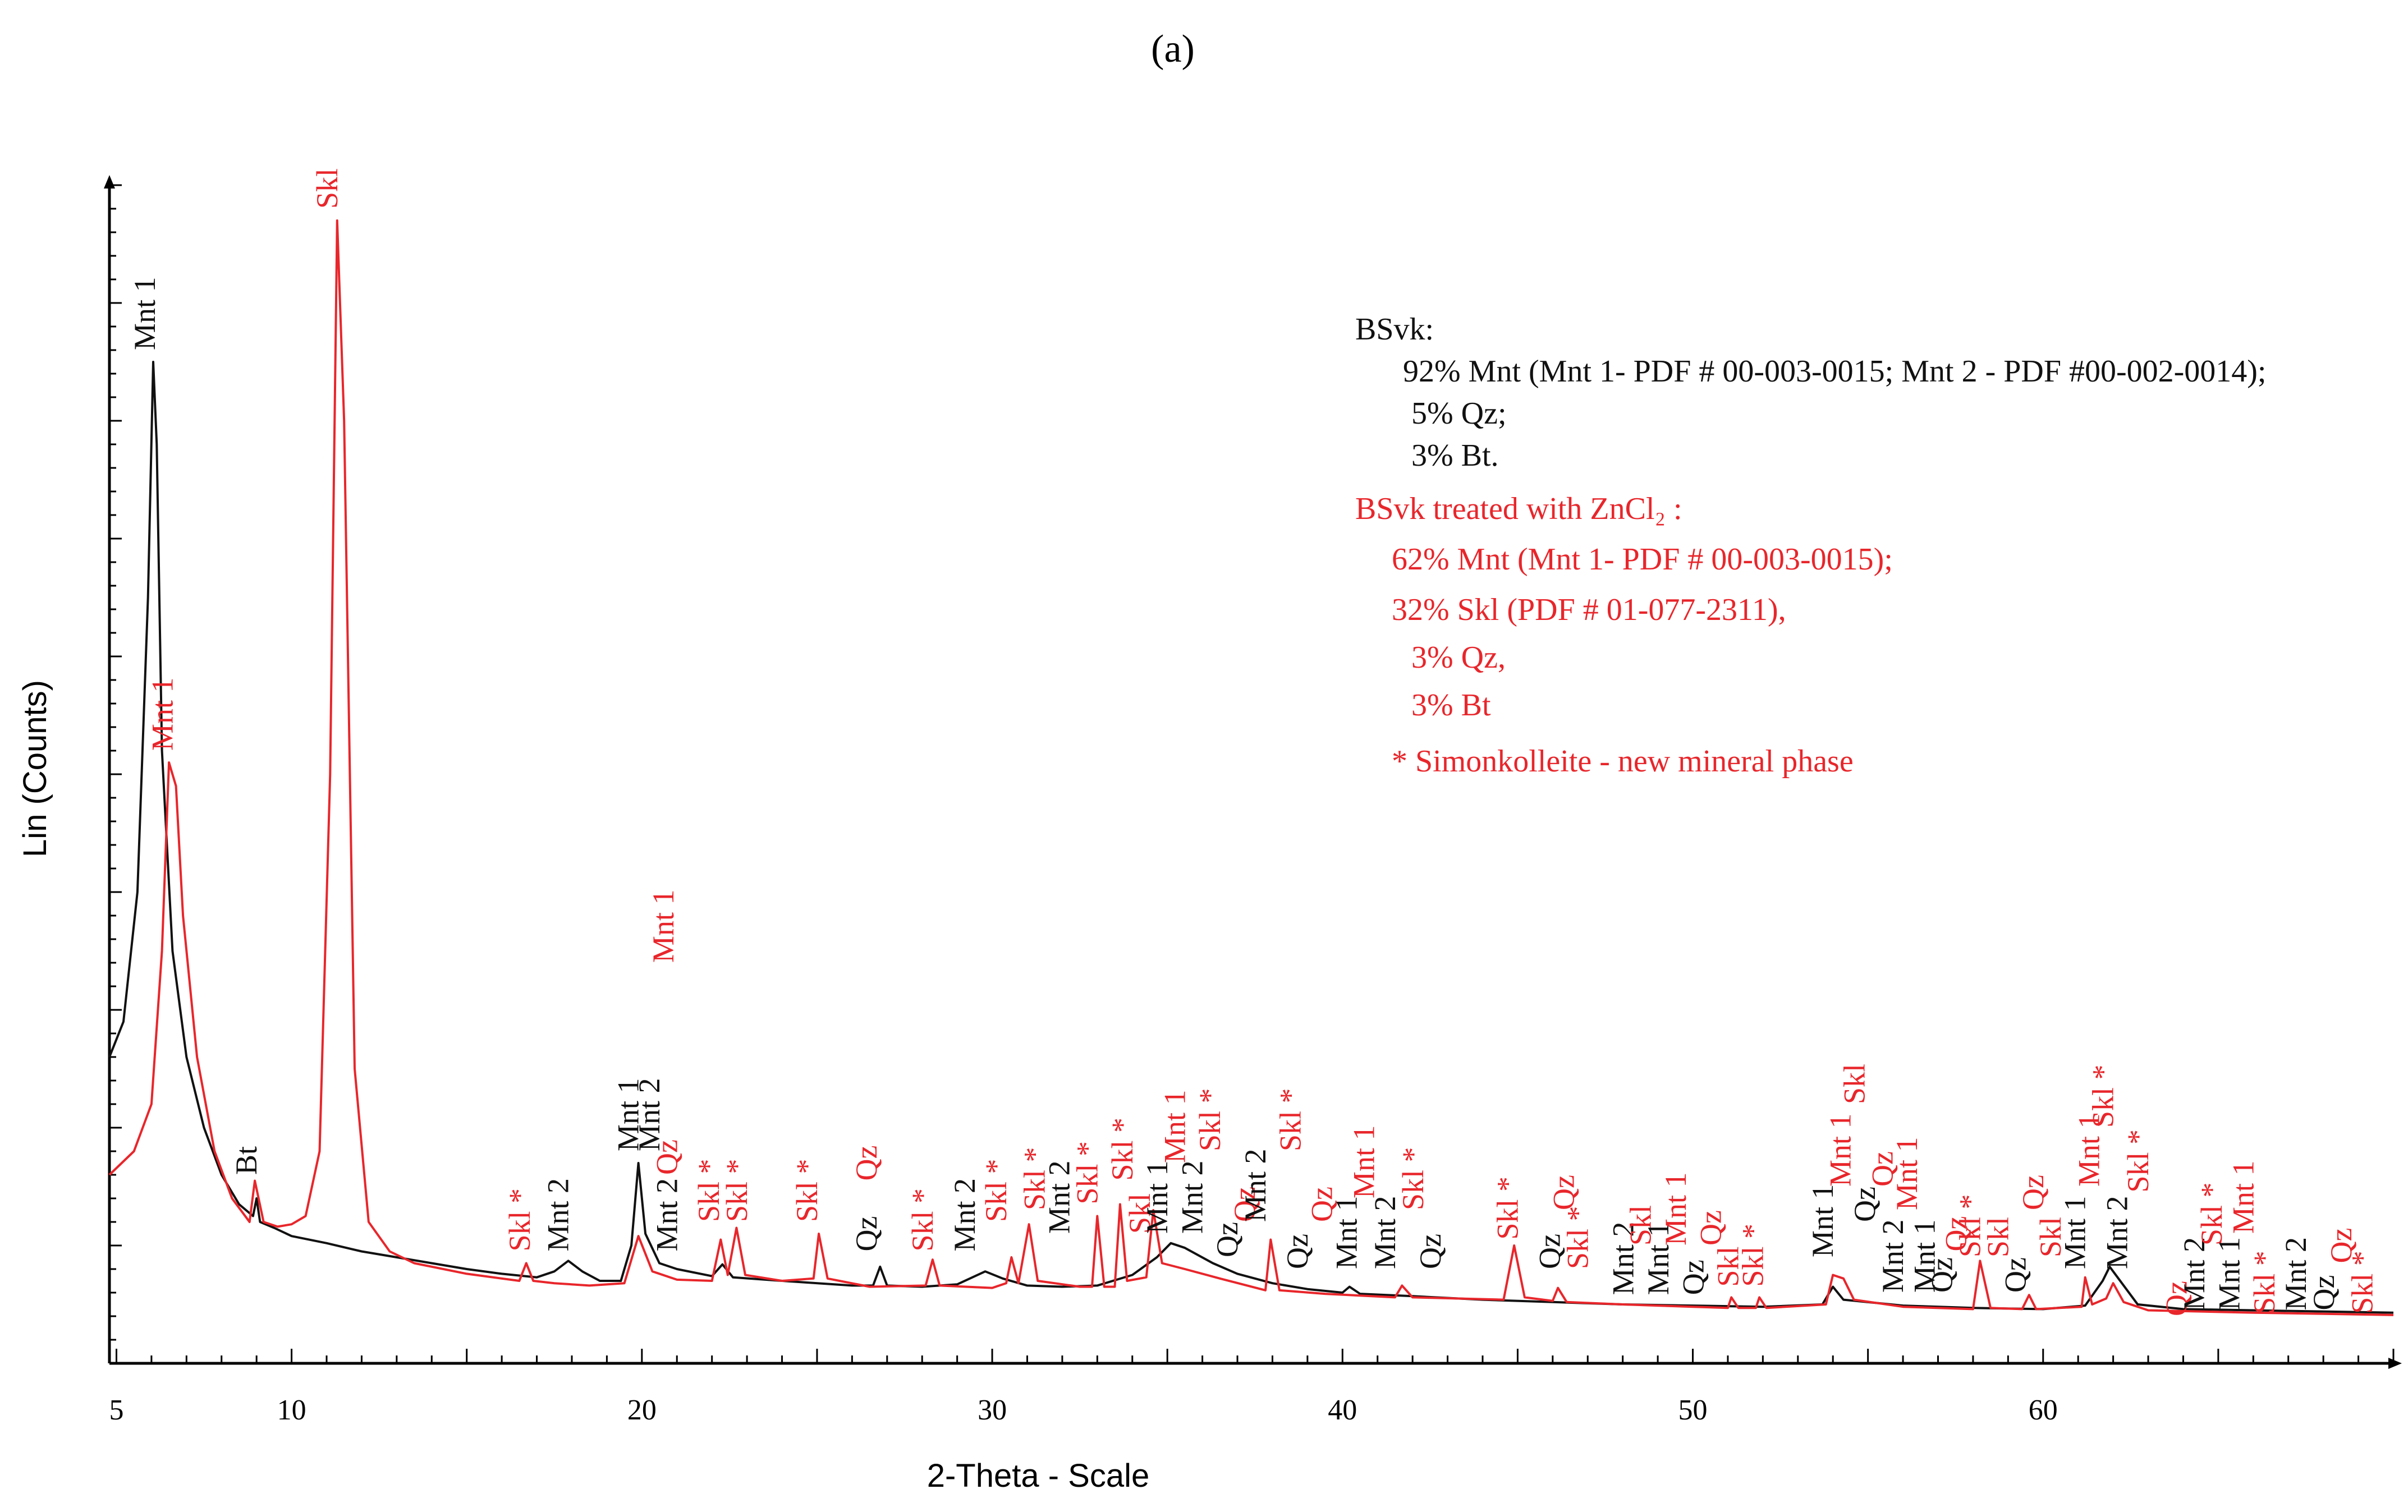 This screenshot has height=1512, width=2408. What do you see at coordinates (2395, 1363) in the screenshot?
I see `x-axis-arrow` at bounding box center [2395, 1363].